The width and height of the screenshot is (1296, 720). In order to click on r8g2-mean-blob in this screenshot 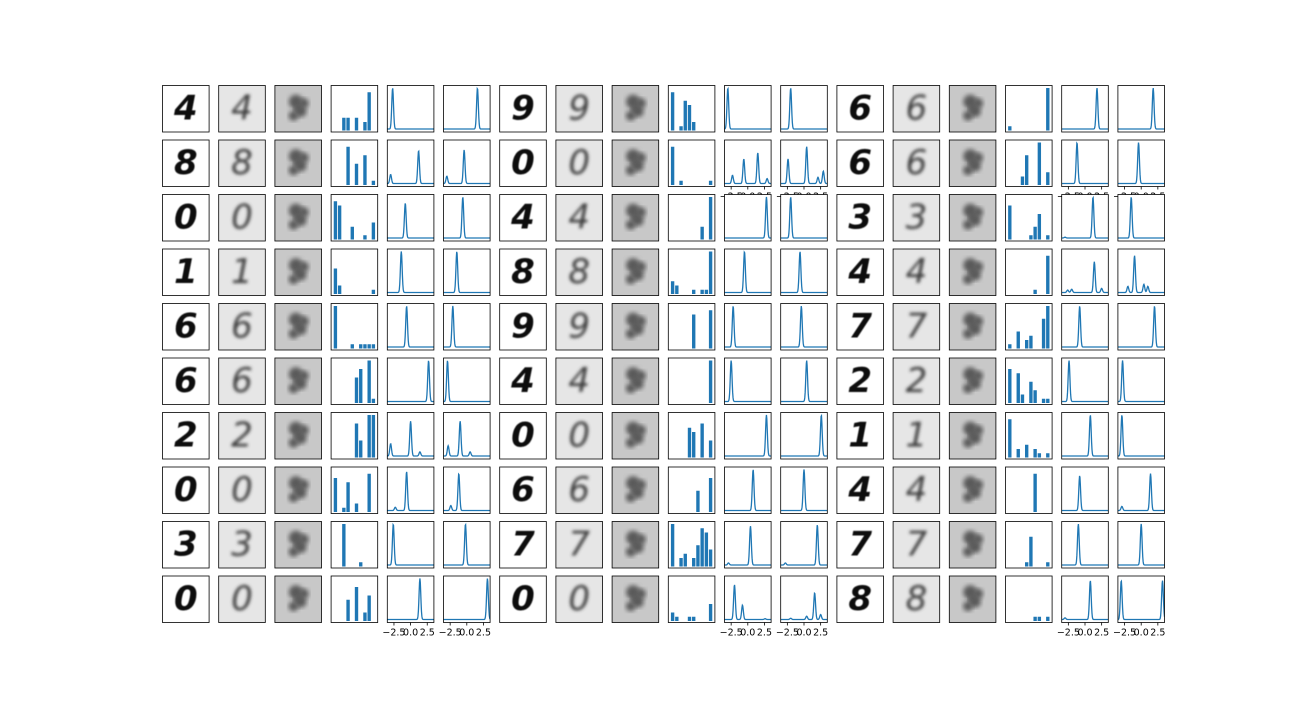, I will do `click(972, 543)`.